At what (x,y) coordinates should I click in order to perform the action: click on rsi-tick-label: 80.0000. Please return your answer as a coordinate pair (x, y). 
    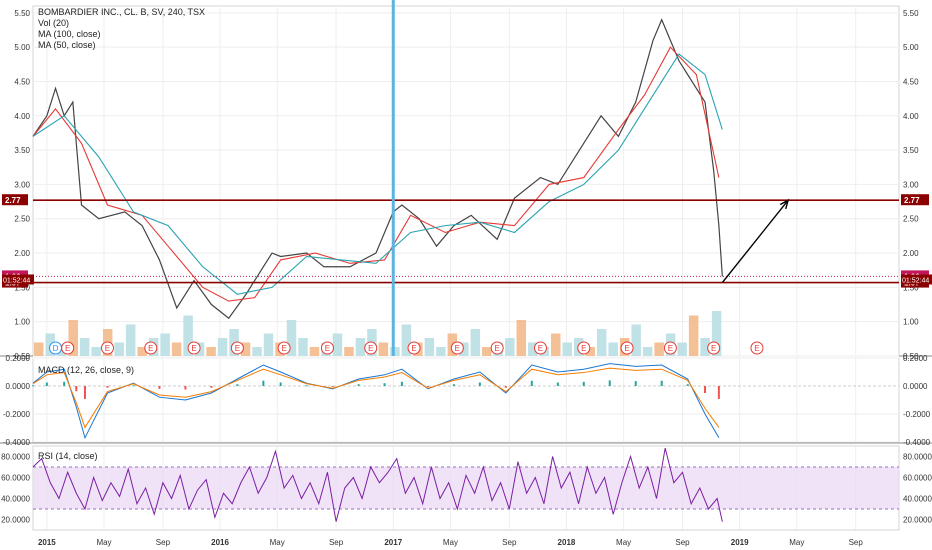
    Looking at the image, I should click on (15, 457).